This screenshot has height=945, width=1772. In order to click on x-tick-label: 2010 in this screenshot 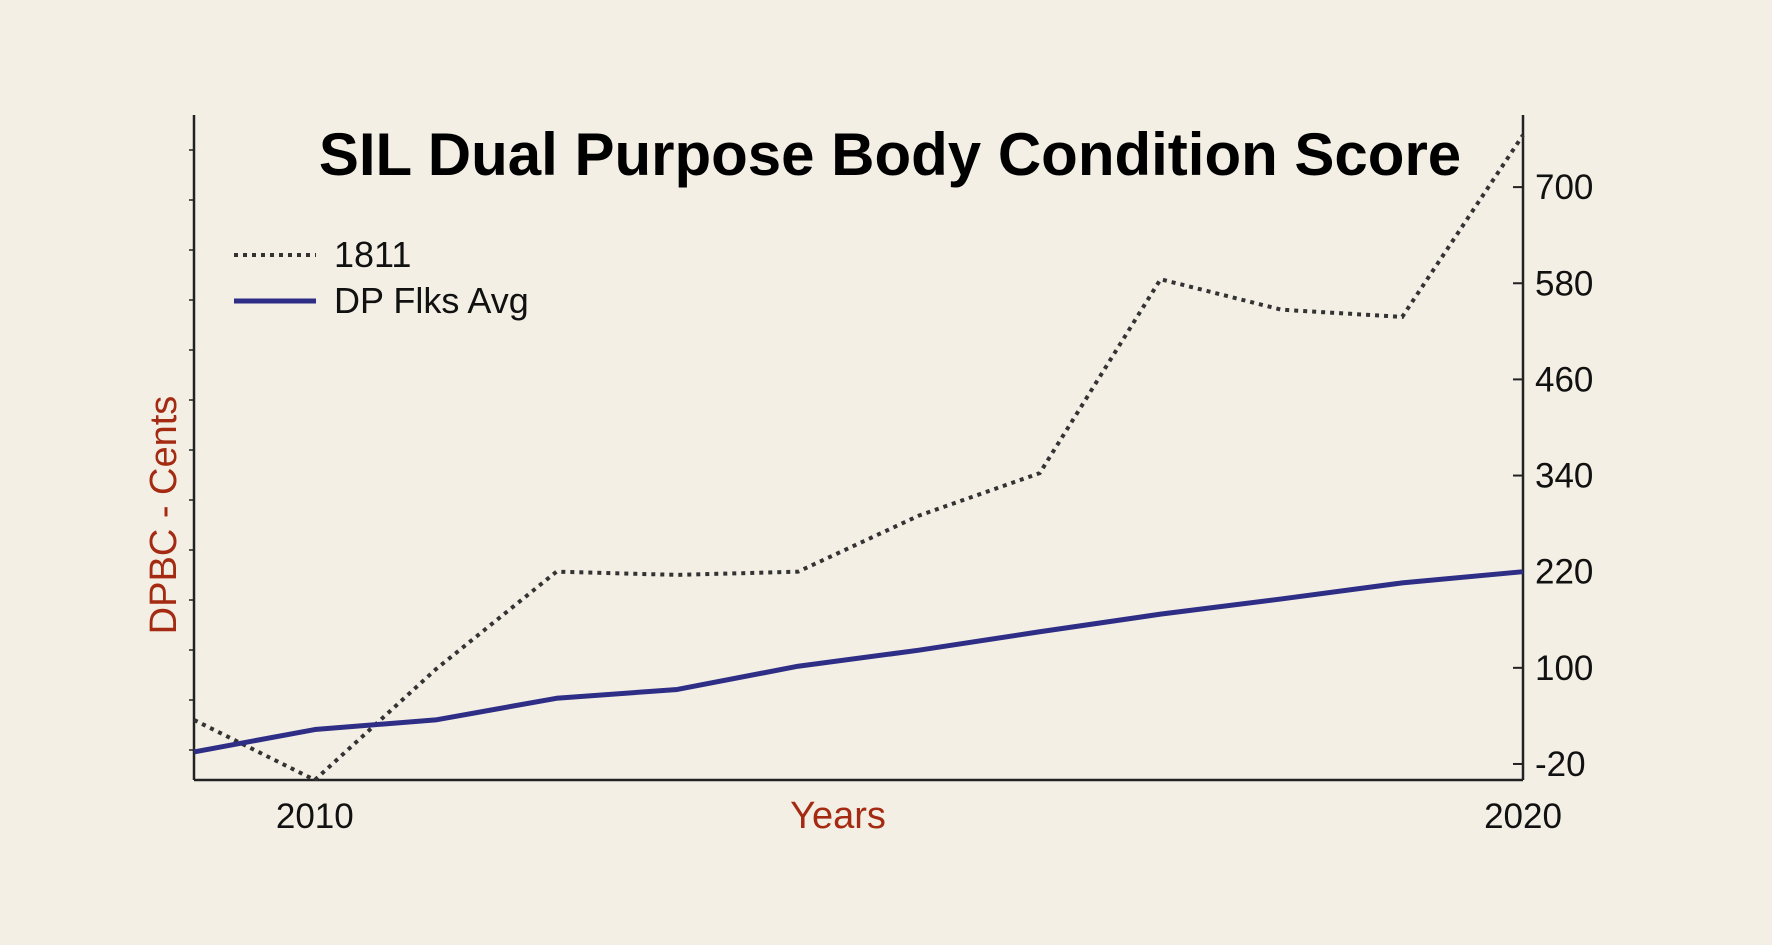, I will do `click(315, 816)`.